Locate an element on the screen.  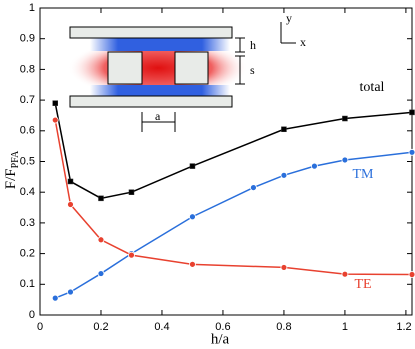
x-tick-label: 0 is located at coordinates (40, 327).